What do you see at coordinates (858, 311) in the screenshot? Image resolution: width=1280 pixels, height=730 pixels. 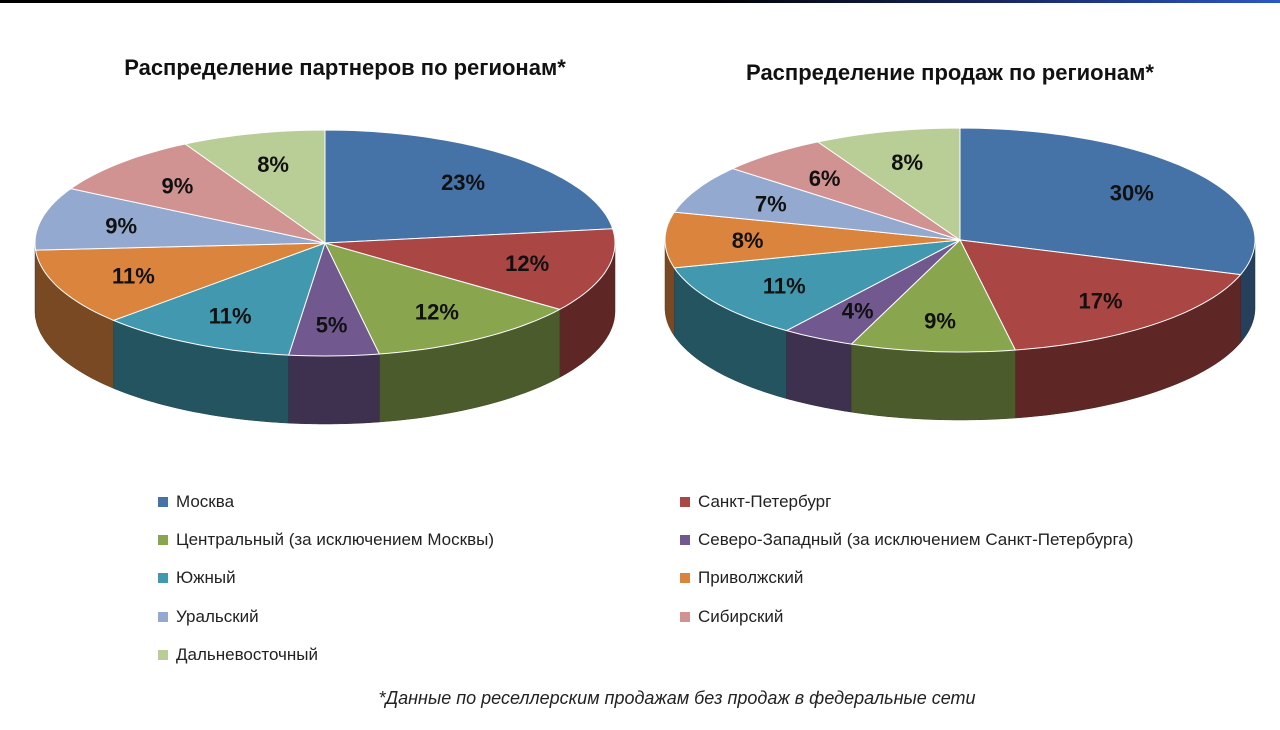 I see `data-label-2-4: 4%` at bounding box center [858, 311].